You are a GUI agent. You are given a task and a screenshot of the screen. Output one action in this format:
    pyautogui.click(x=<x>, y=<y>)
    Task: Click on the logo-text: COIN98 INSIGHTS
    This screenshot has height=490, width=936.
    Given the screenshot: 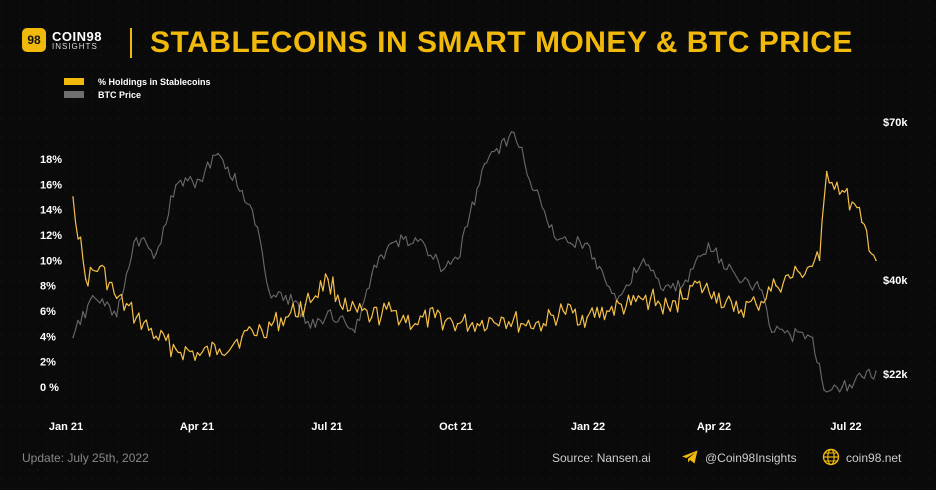 What is the action you would take?
    pyautogui.click(x=77, y=40)
    